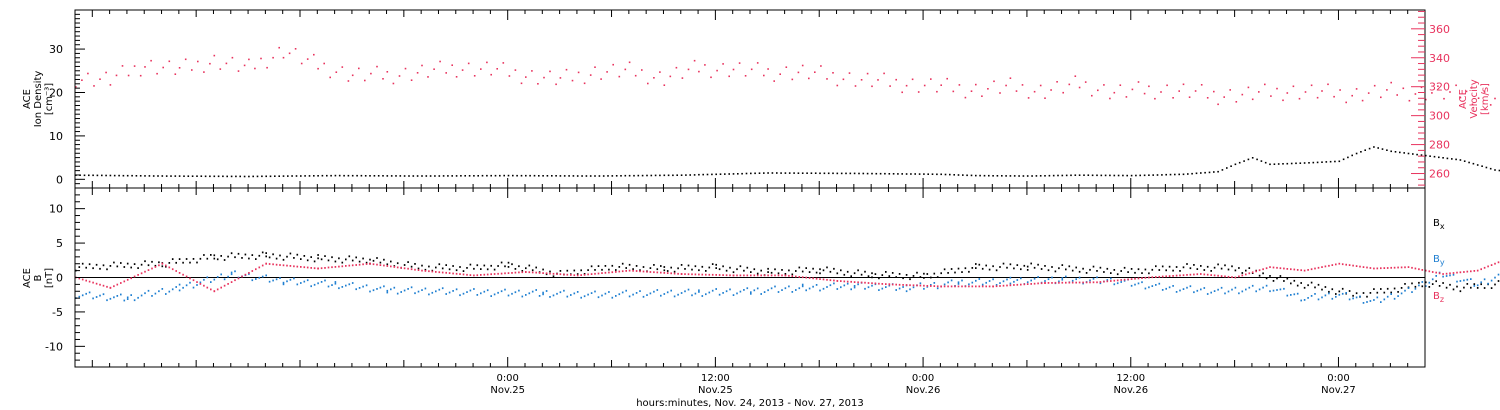 The width and height of the screenshot is (1500, 410). Describe the element at coordinates (1338, 378) in the screenshot. I see `x-tick-time-label: 0:00` at that location.